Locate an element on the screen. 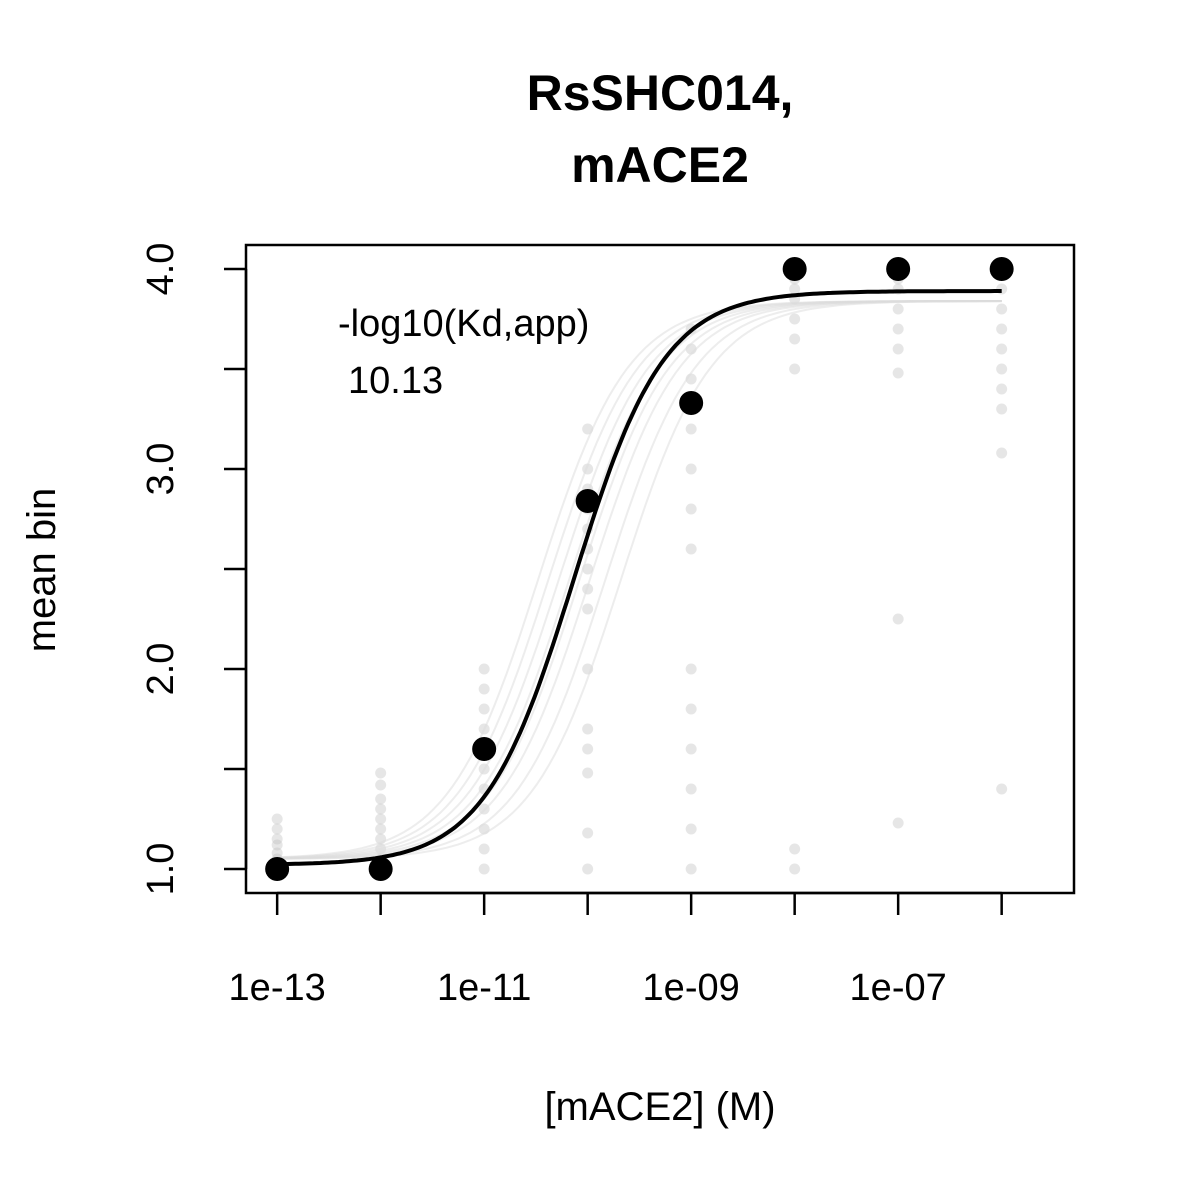  x-tick-label: 1e-11 is located at coordinates (484, 988).